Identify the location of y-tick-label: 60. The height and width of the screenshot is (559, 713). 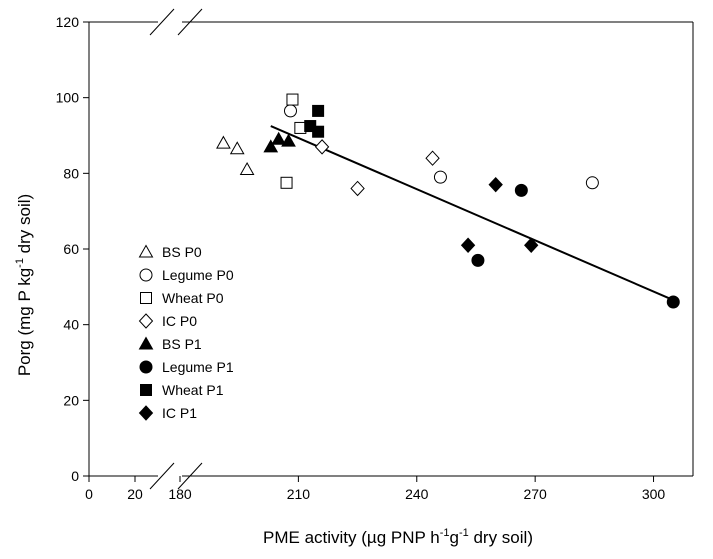
(71, 249).